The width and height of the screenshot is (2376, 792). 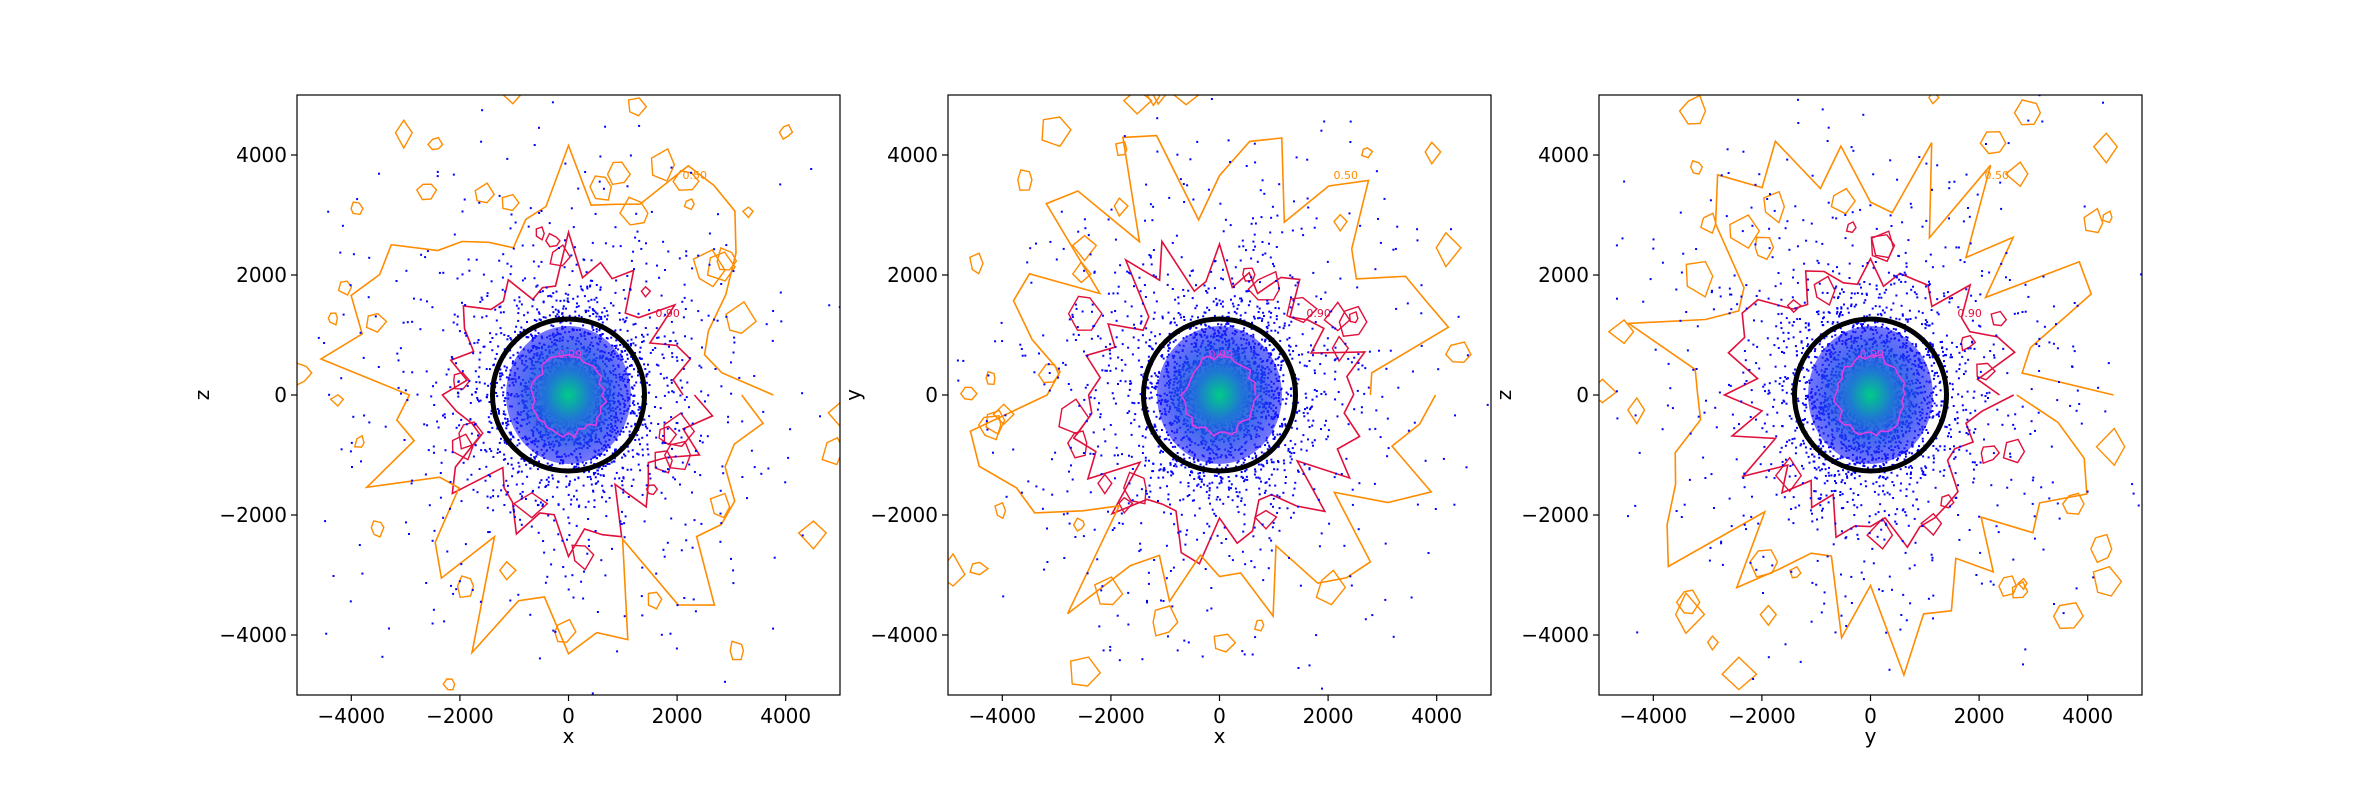 I want to click on panel-left-xtick-label: 4000, so click(x=785, y=716).